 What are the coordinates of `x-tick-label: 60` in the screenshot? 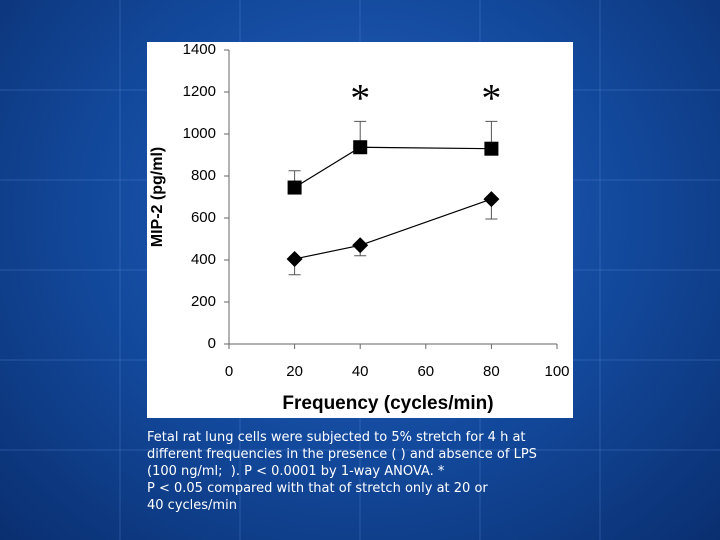 It's located at (425, 371).